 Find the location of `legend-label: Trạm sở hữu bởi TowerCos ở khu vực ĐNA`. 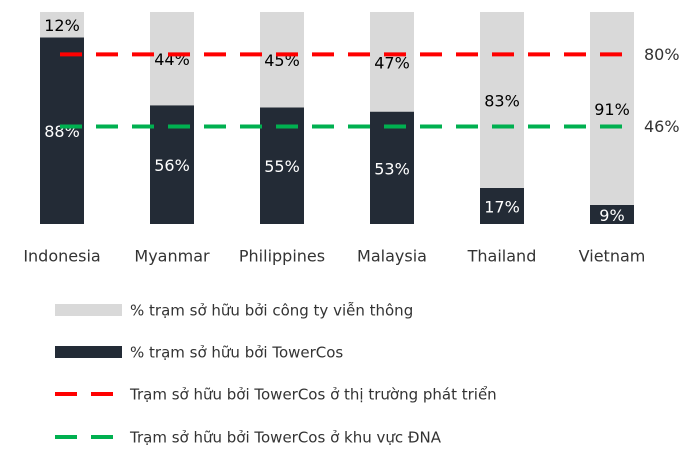

legend-label: Trạm sở hữu bởi TowerCos ở khu vực ĐNA is located at coordinates (285, 438).